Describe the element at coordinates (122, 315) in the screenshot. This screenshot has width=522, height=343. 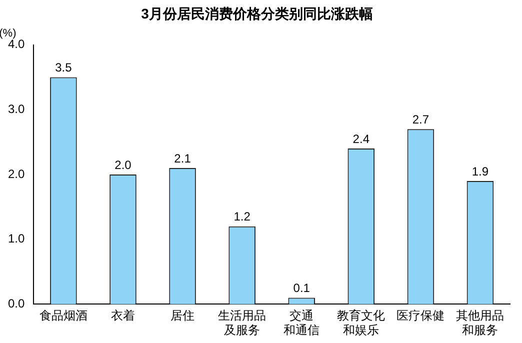
I see `x-tick-label: 衣着` at that location.